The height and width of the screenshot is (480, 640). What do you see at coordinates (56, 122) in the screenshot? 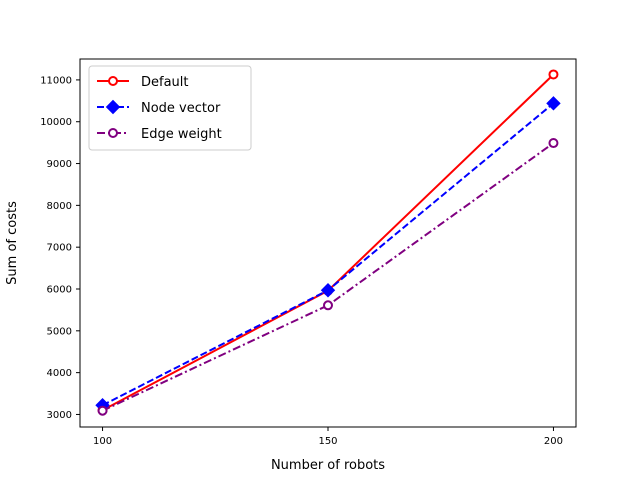
I see `y-tick-label: 10000` at bounding box center [56, 122].